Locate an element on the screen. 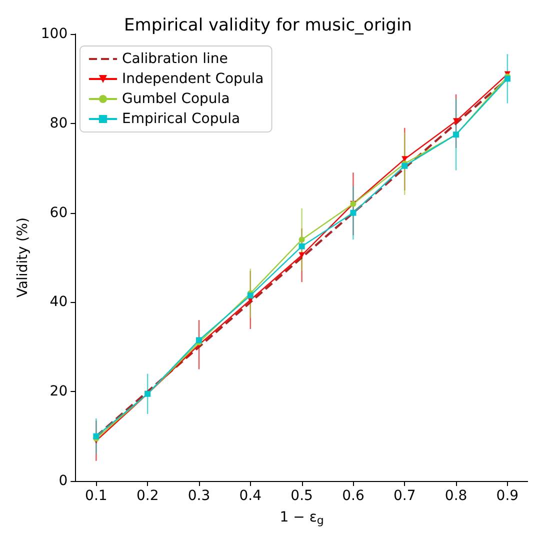 The width and height of the screenshot is (536, 539). y-tick-label: 40 is located at coordinates (59, 302).